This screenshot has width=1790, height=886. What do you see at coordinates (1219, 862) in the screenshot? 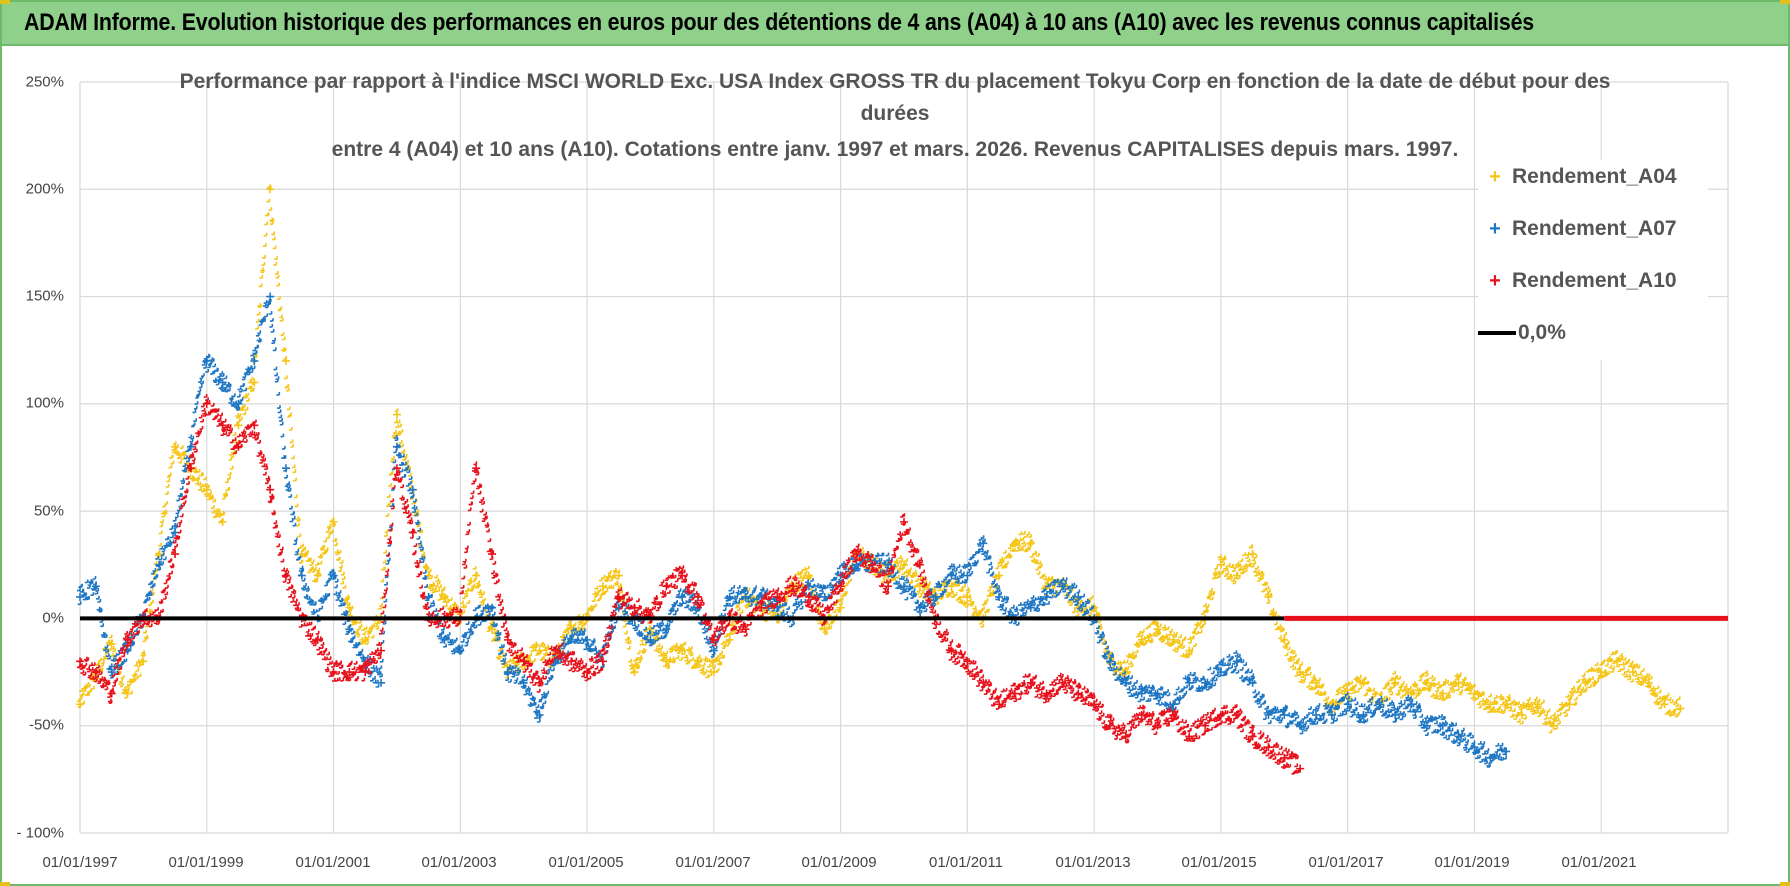
I see `x-tick-label: 01/01/2015` at bounding box center [1219, 862].